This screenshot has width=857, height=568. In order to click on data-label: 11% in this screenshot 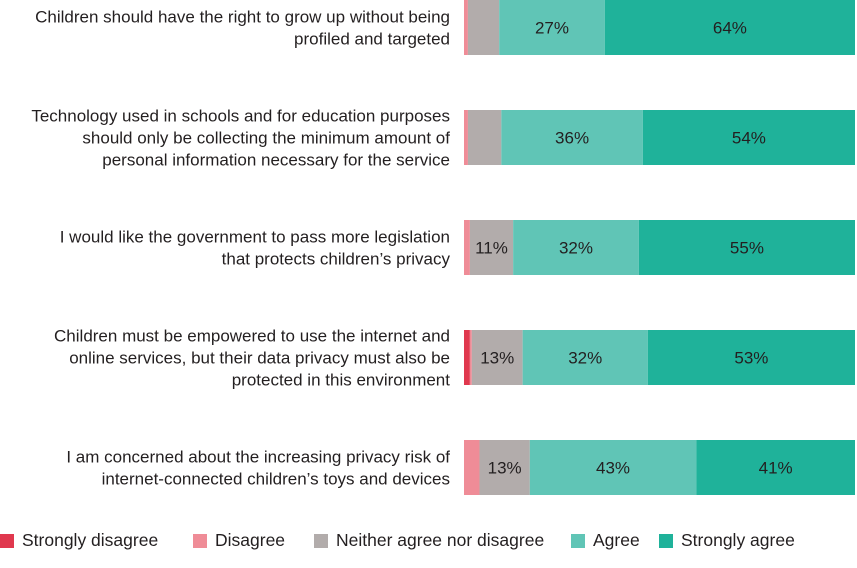, I will do `click(491, 248)`.